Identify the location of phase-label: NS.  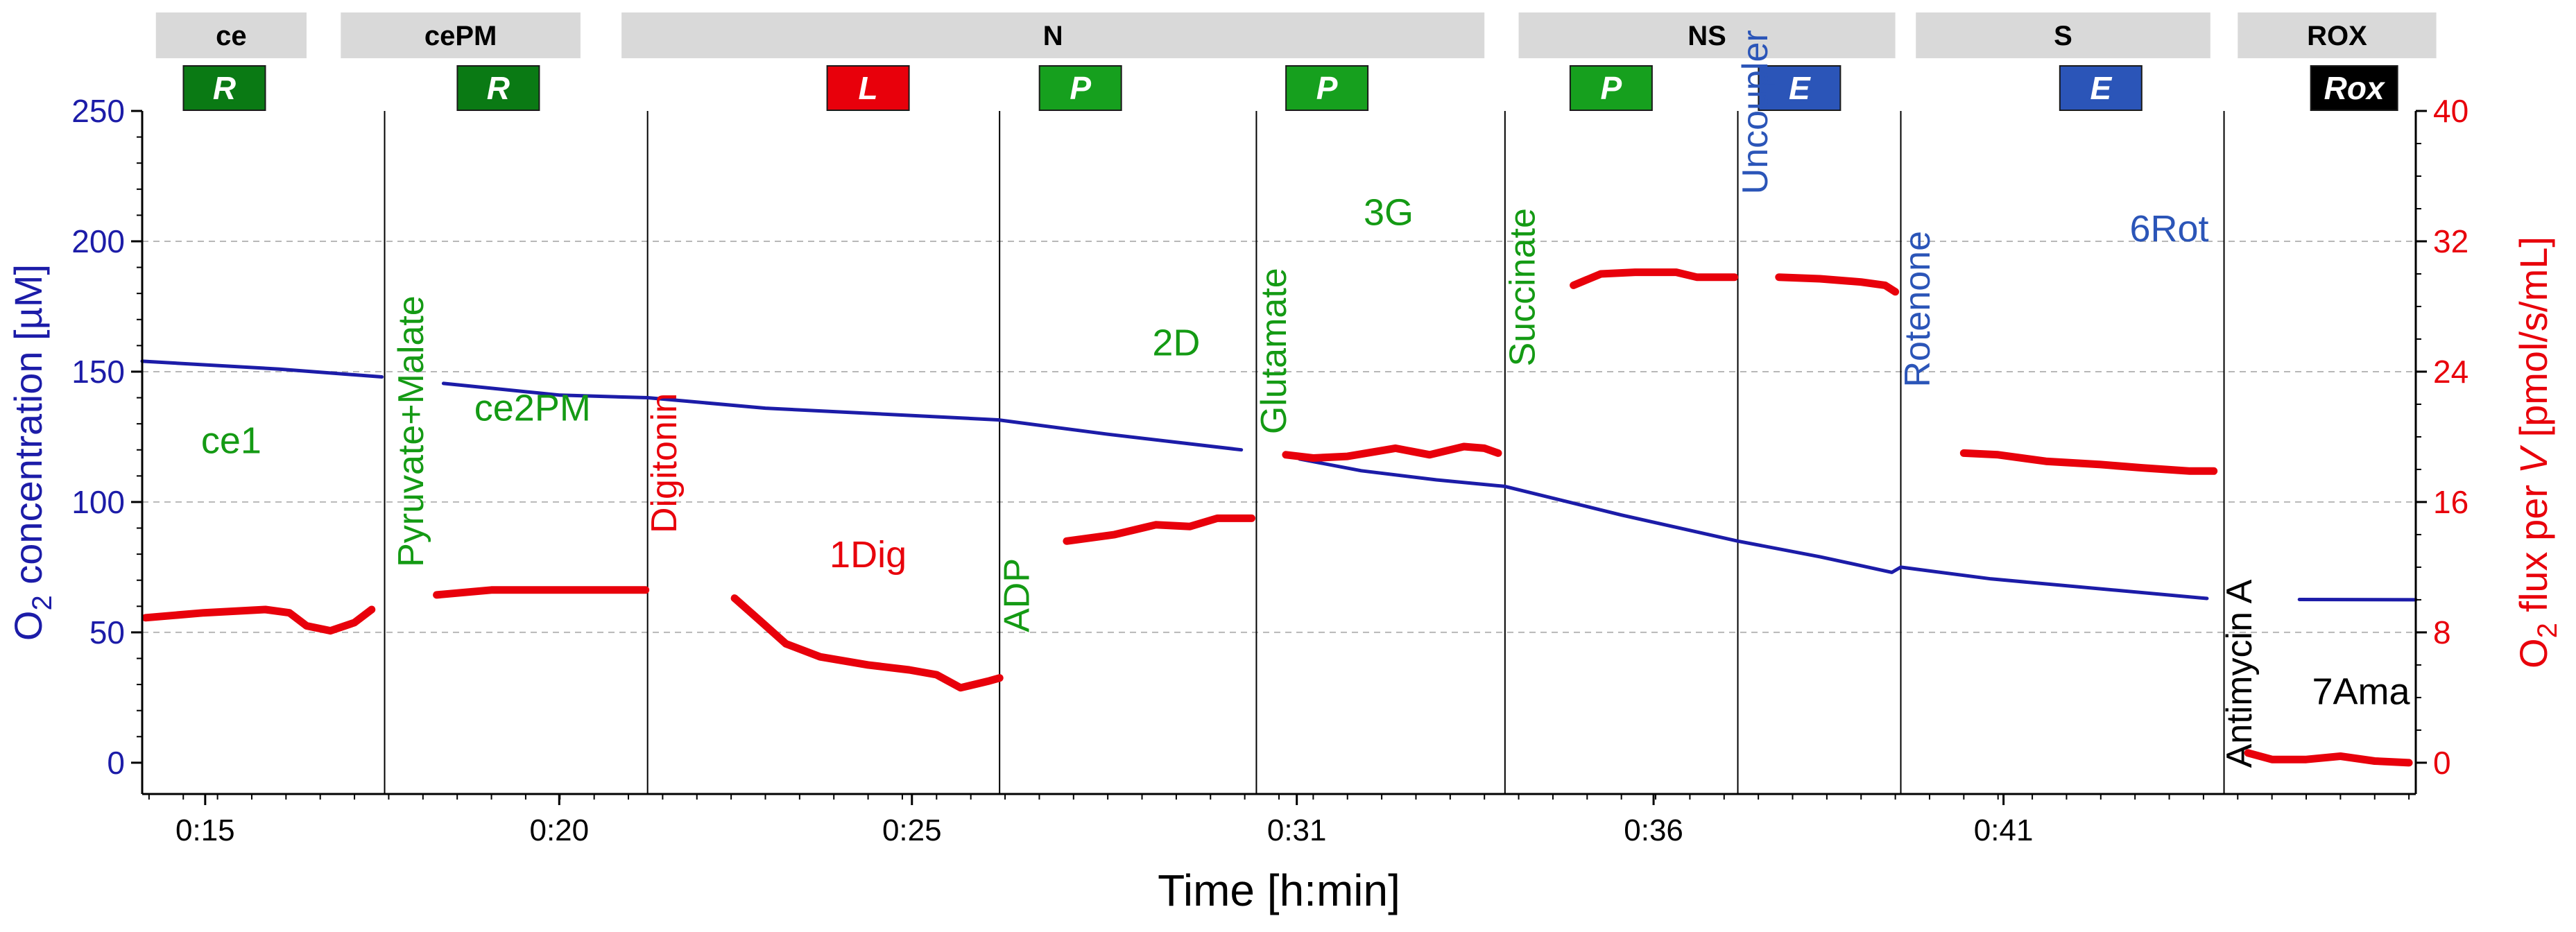
(1707, 36).